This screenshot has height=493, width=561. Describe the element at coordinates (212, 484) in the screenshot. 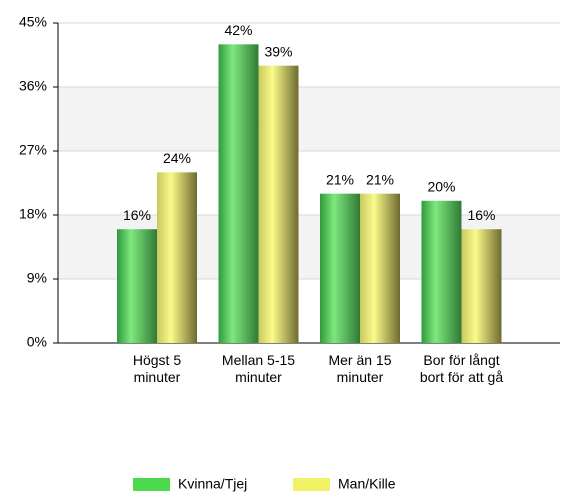

I see `legend-label: Kvinna/Tjej` at that location.